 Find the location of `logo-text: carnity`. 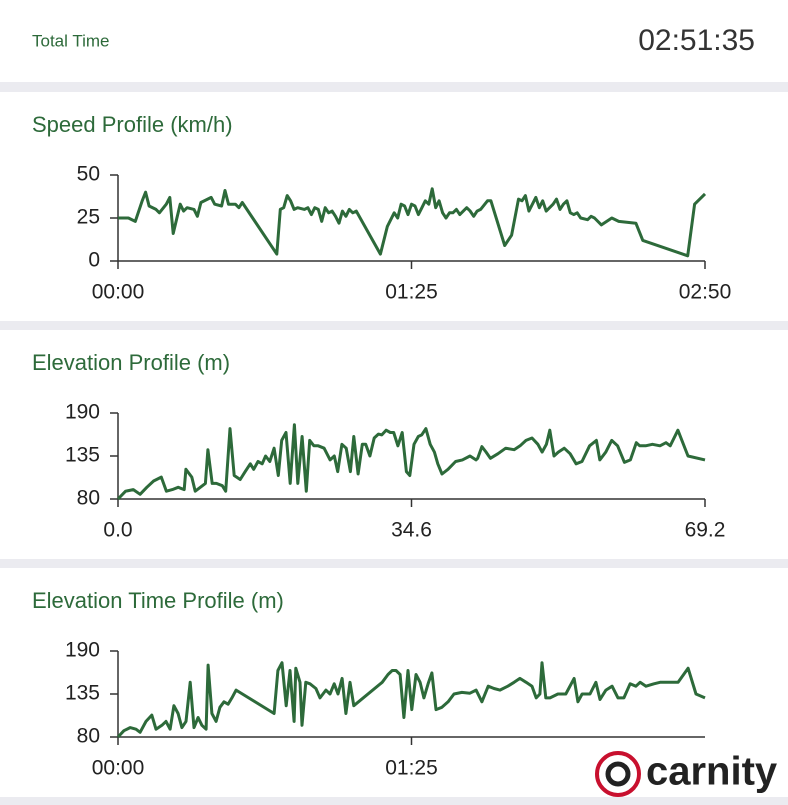

logo-text: carnity is located at coordinates (712, 772).